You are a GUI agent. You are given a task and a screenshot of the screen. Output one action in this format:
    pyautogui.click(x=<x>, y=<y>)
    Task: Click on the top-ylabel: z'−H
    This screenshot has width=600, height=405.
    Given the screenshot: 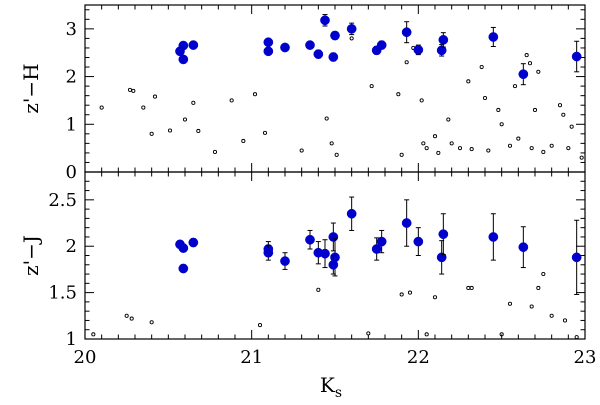 What is the action you would take?
    pyautogui.click(x=31, y=88)
    